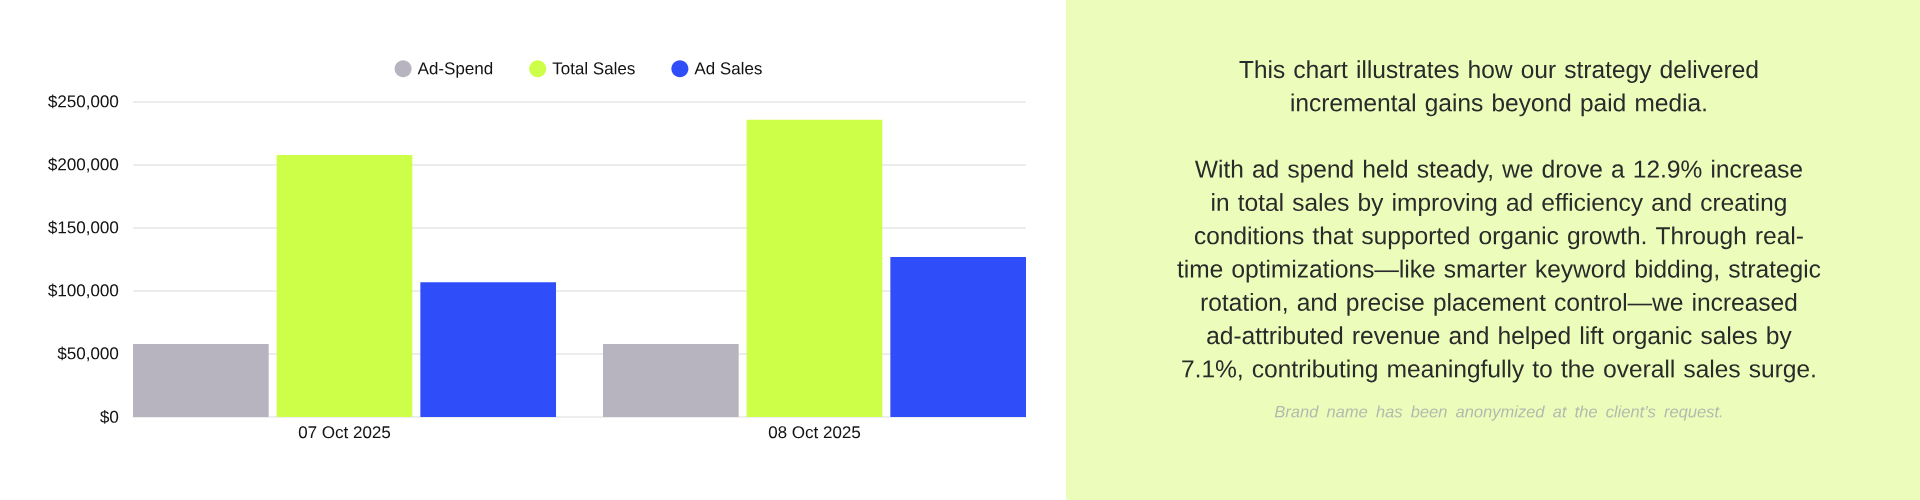  I want to click on x-tick-label: 07 Oct 2025, so click(344, 432).